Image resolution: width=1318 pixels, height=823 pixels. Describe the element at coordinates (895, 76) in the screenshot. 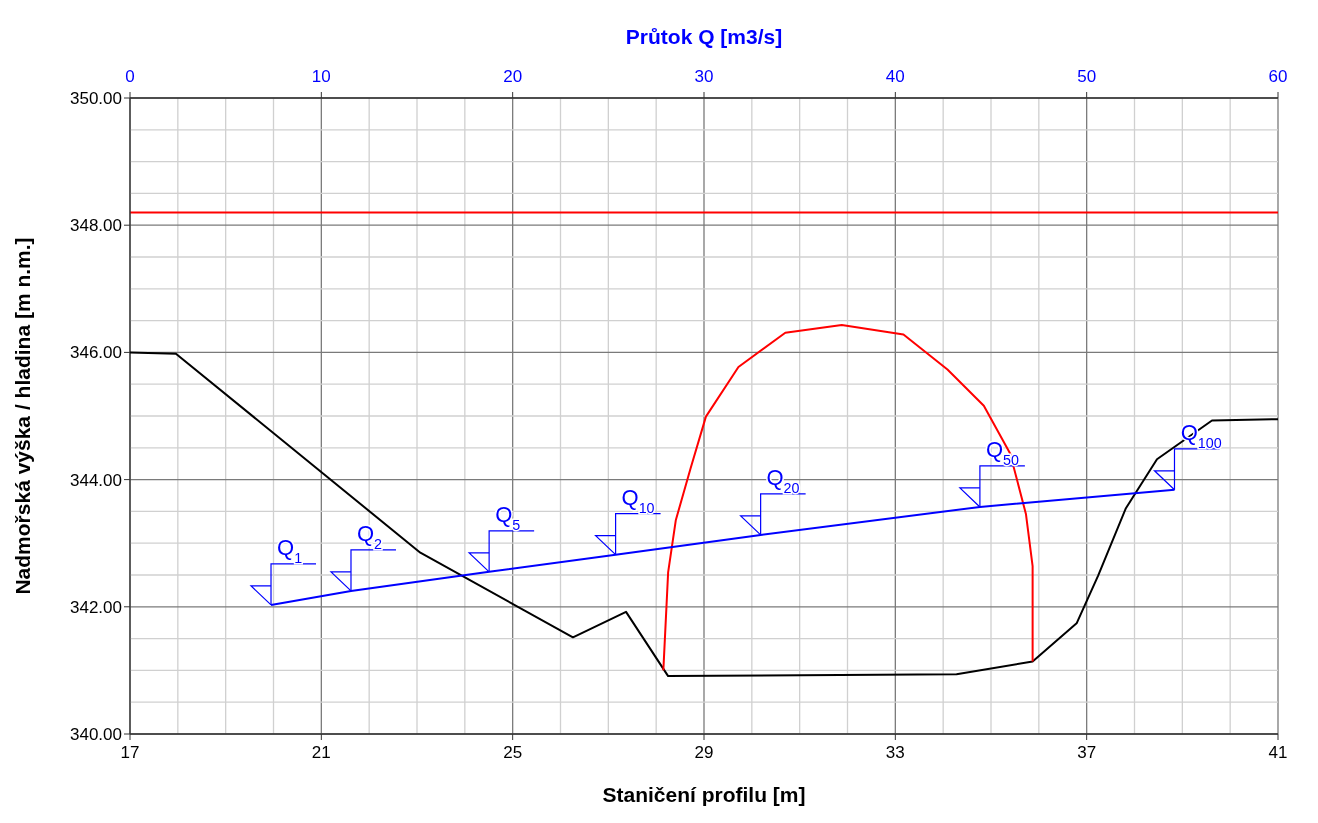

I see `x2-tick-label: 40` at that location.